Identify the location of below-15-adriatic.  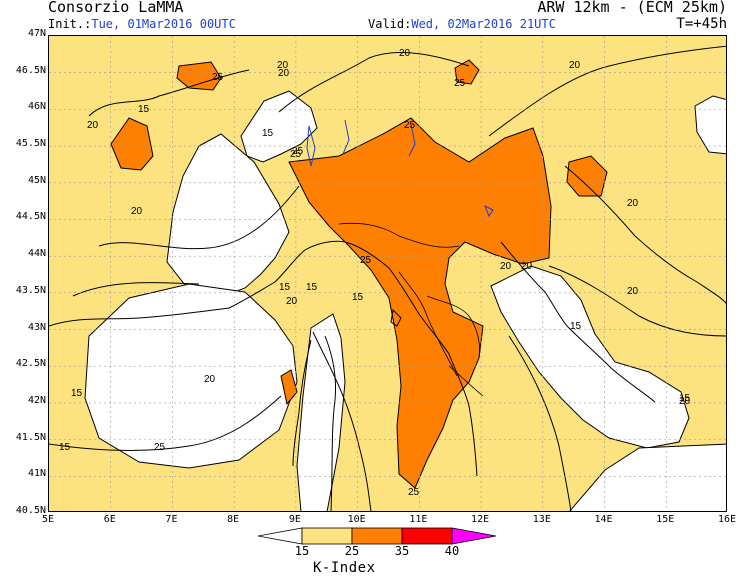
(590, 357).